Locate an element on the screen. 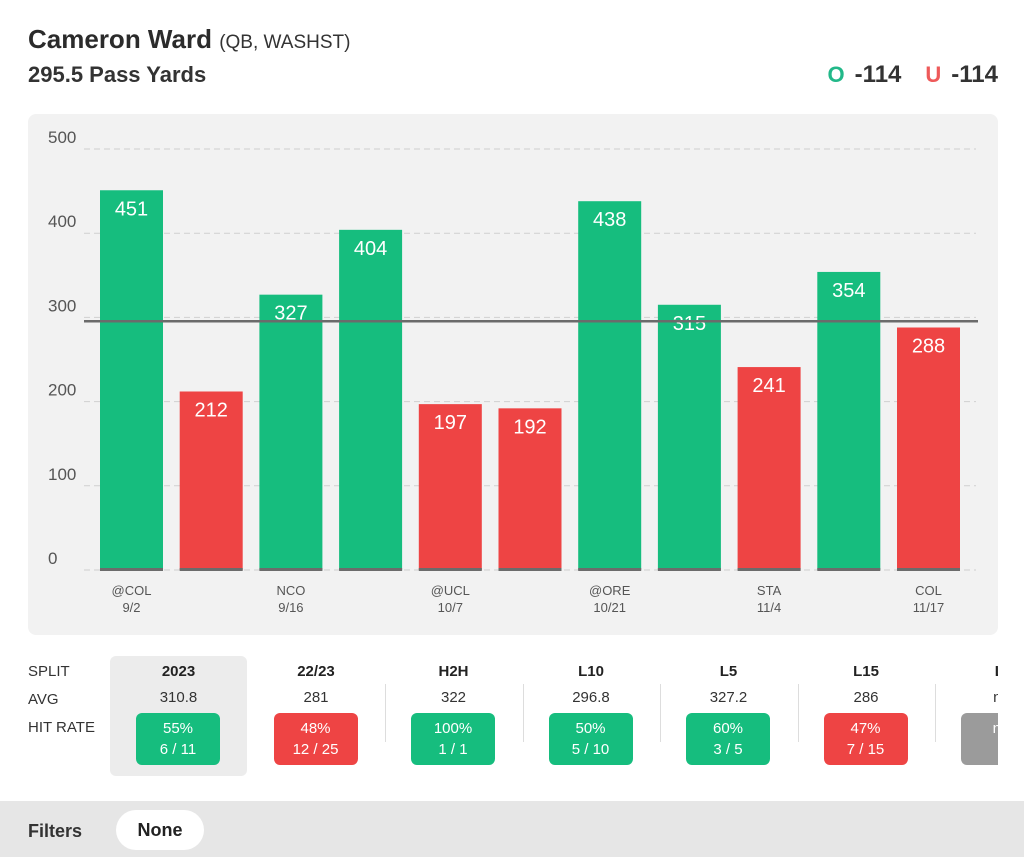  under-symbol: U is located at coordinates (933, 74).